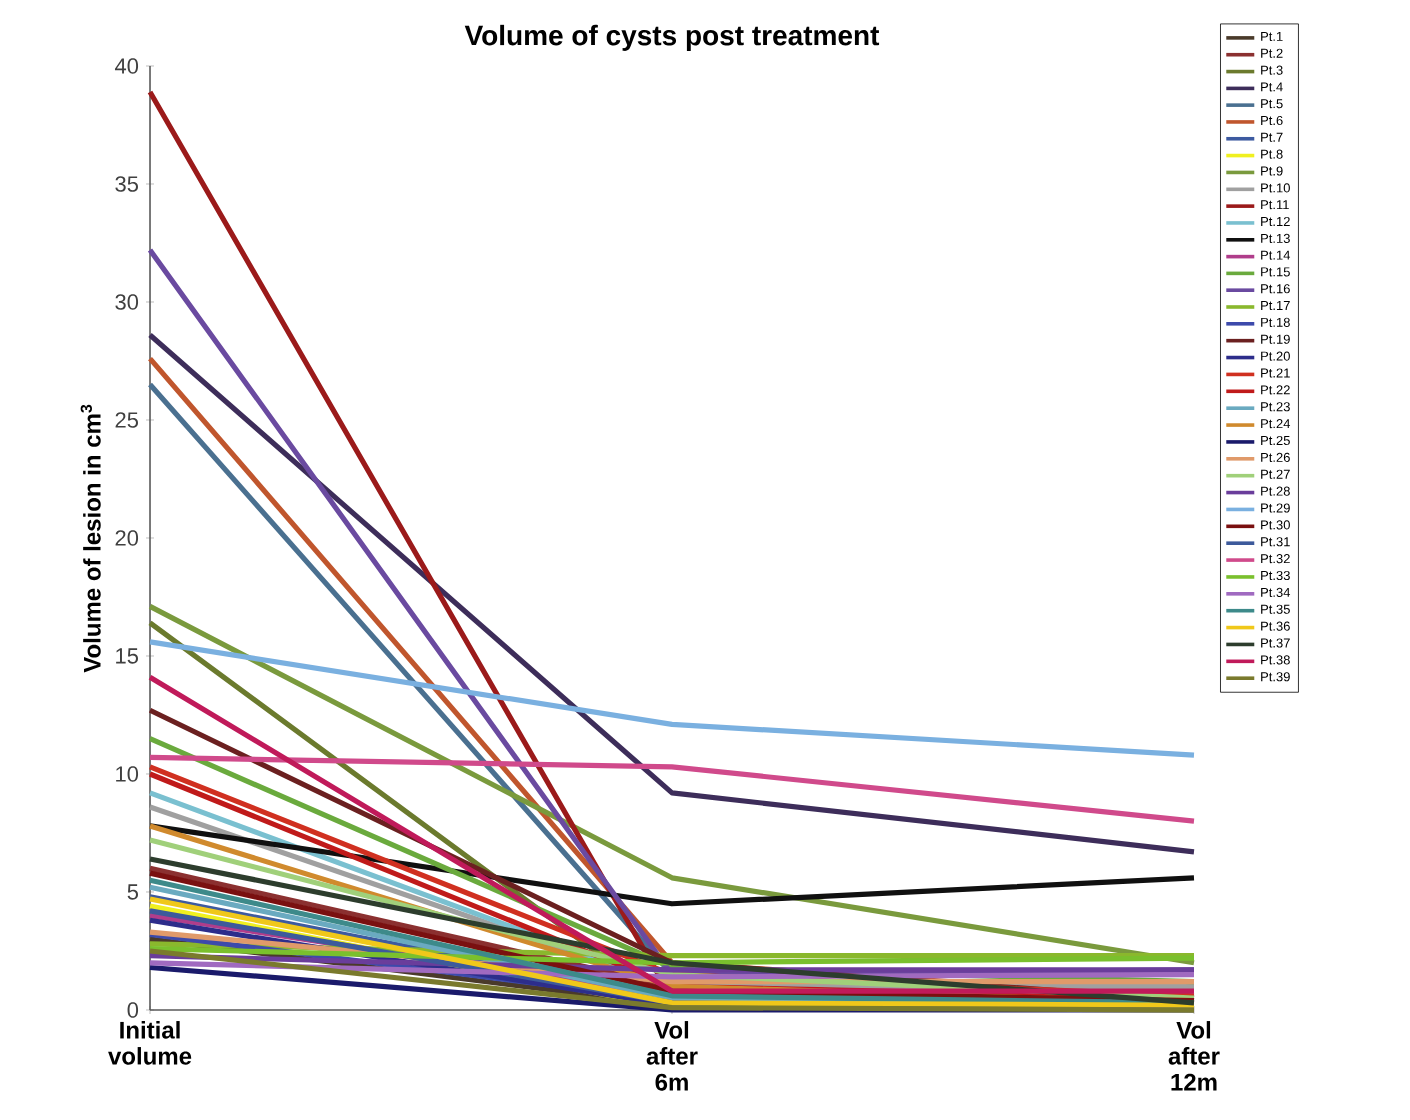 The height and width of the screenshot is (1120, 1410). What do you see at coordinates (672, 37) in the screenshot?
I see `chart-title: Volume of cysts post treatment` at bounding box center [672, 37].